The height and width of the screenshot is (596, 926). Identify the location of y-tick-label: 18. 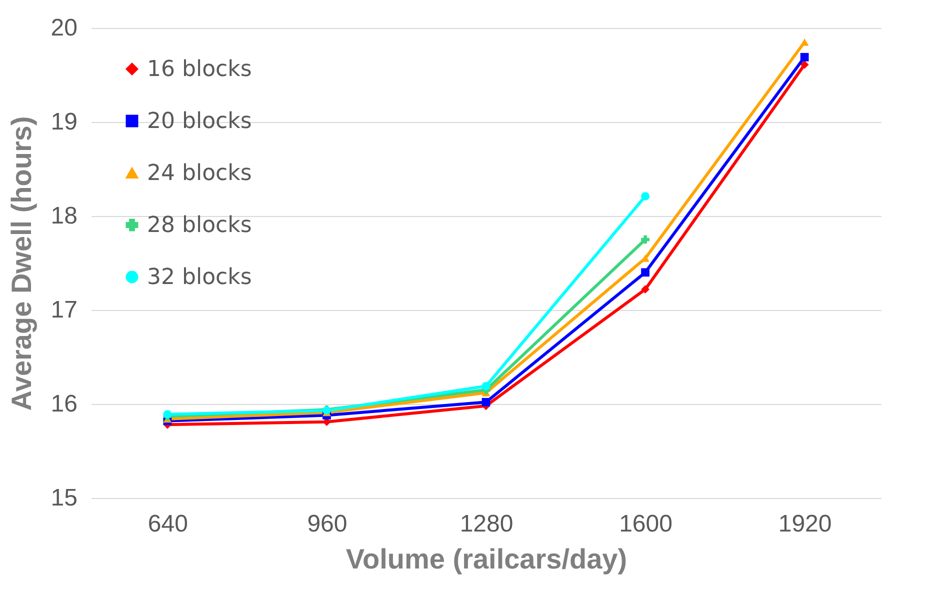
(64, 216).